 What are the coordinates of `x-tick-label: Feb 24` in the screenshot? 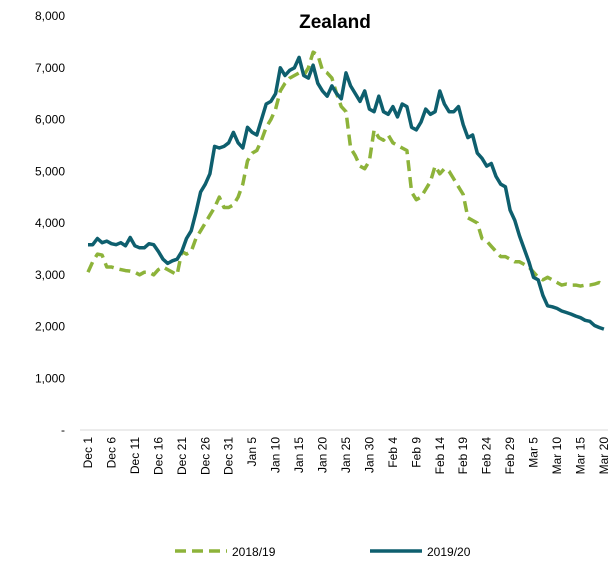 It's located at (487, 456).